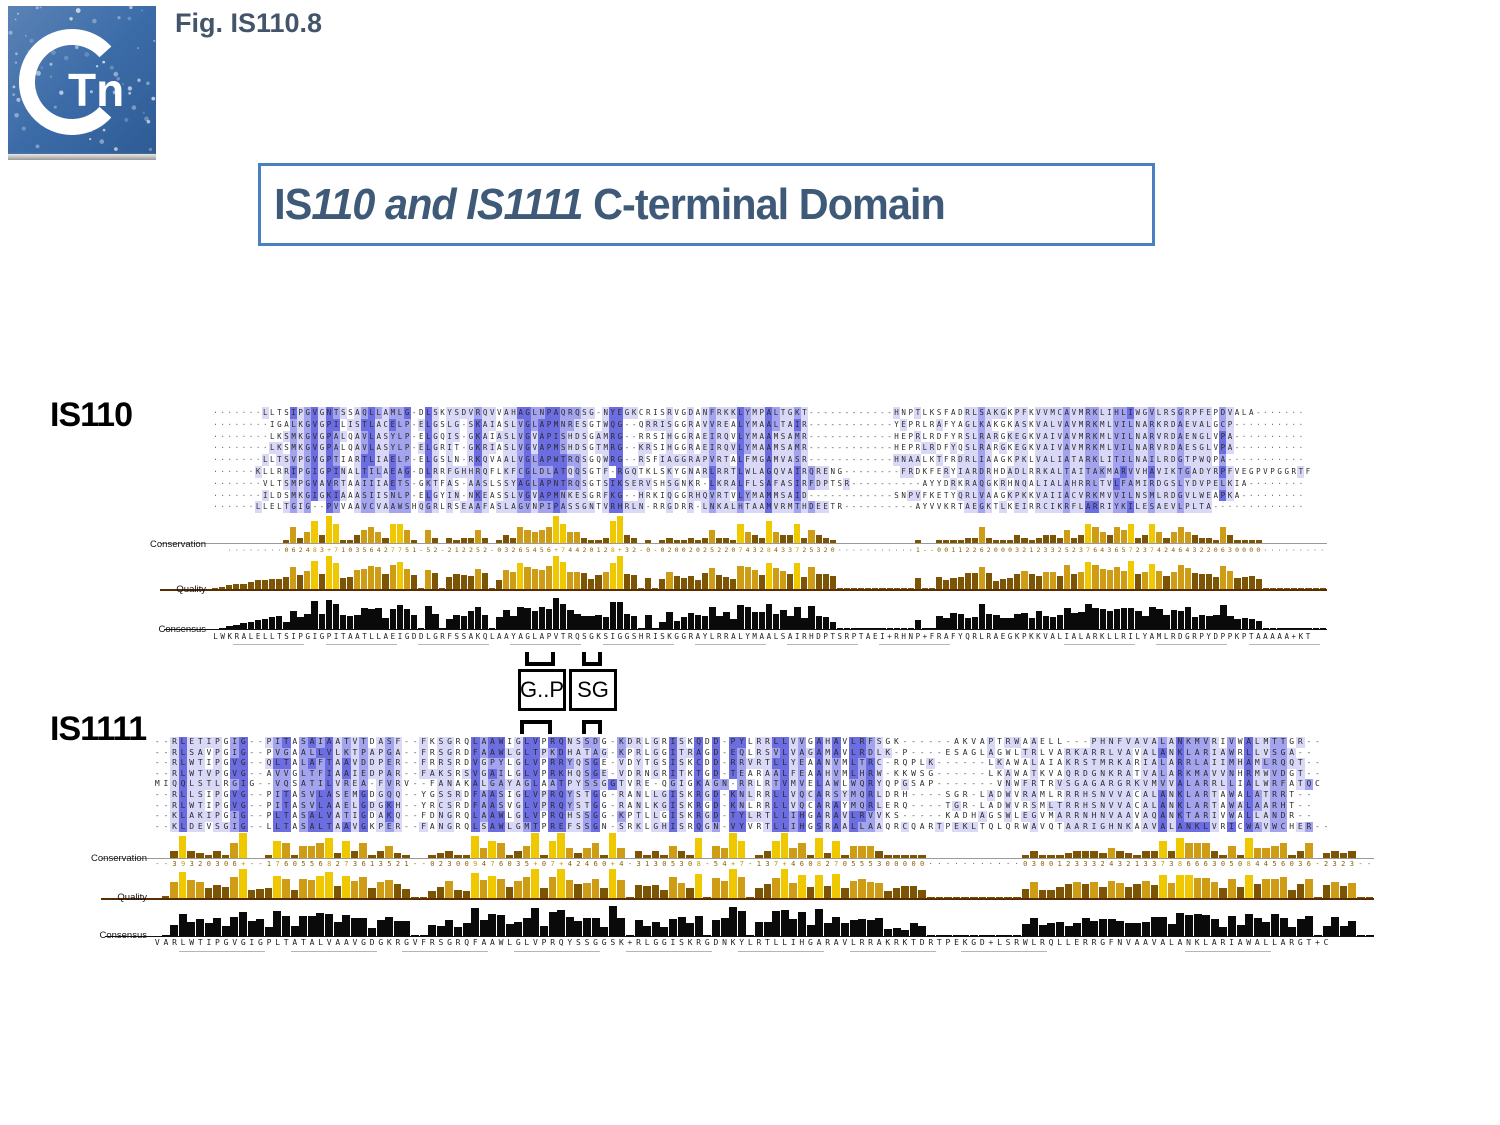 This screenshot has height=1125, width=1500. What do you see at coordinates (1283, 827) in the screenshot?
I see `seq-cell: C` at bounding box center [1283, 827].